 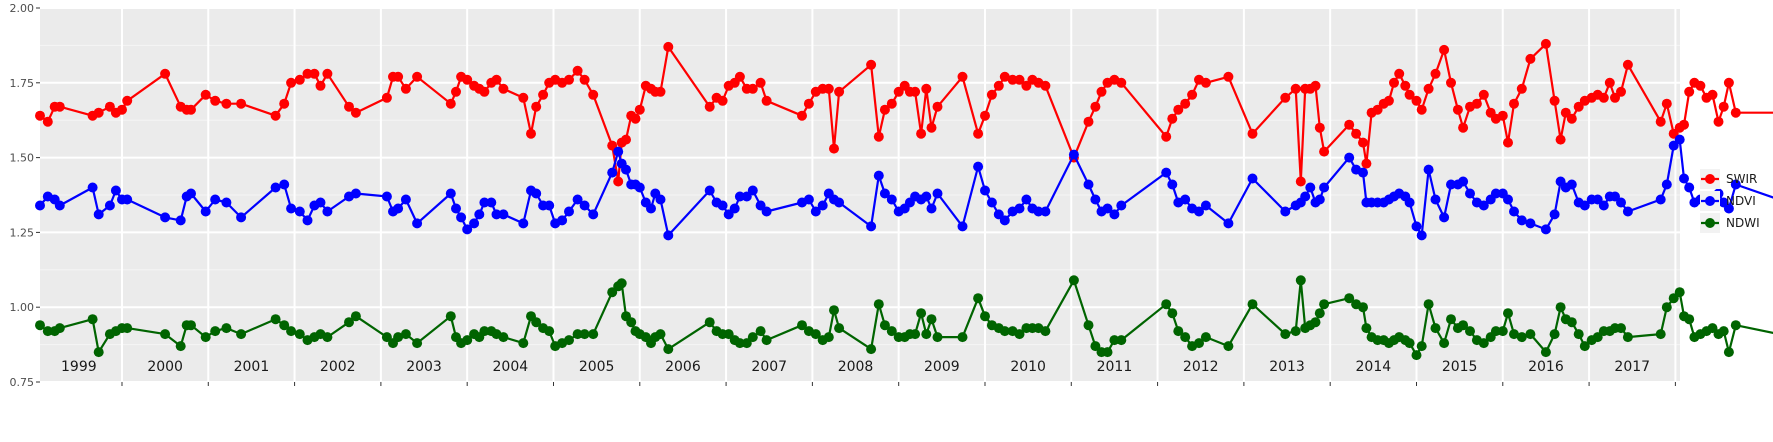 What do you see at coordinates (1201, 367) in the screenshot?
I see `year-label: 2012` at bounding box center [1201, 367].